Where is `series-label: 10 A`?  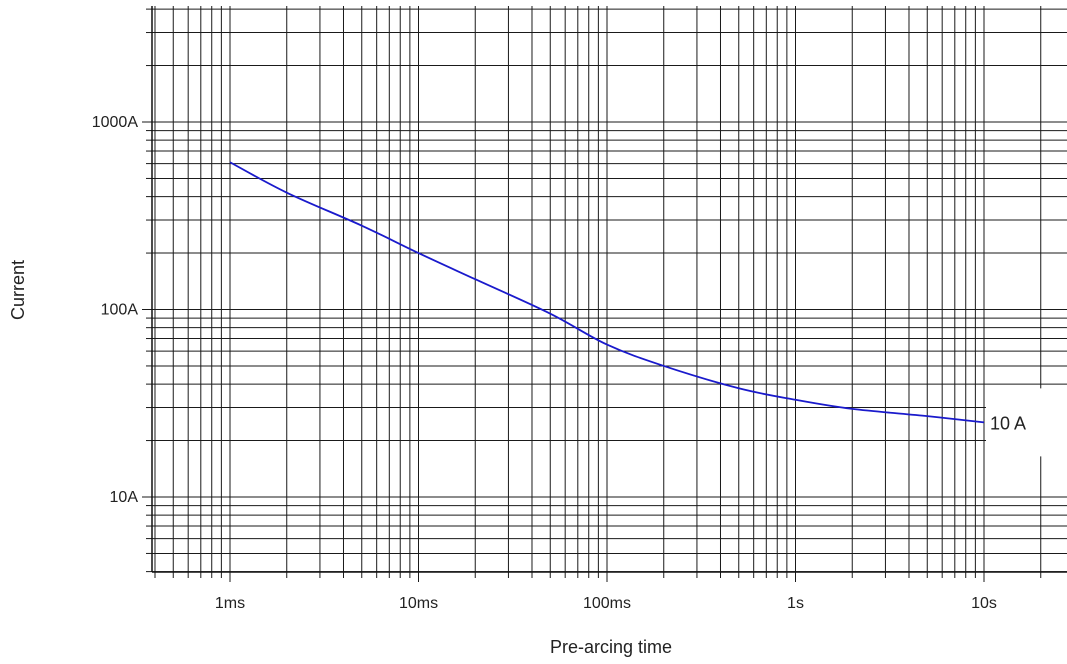
series-label: 10 A is located at coordinates (1008, 423).